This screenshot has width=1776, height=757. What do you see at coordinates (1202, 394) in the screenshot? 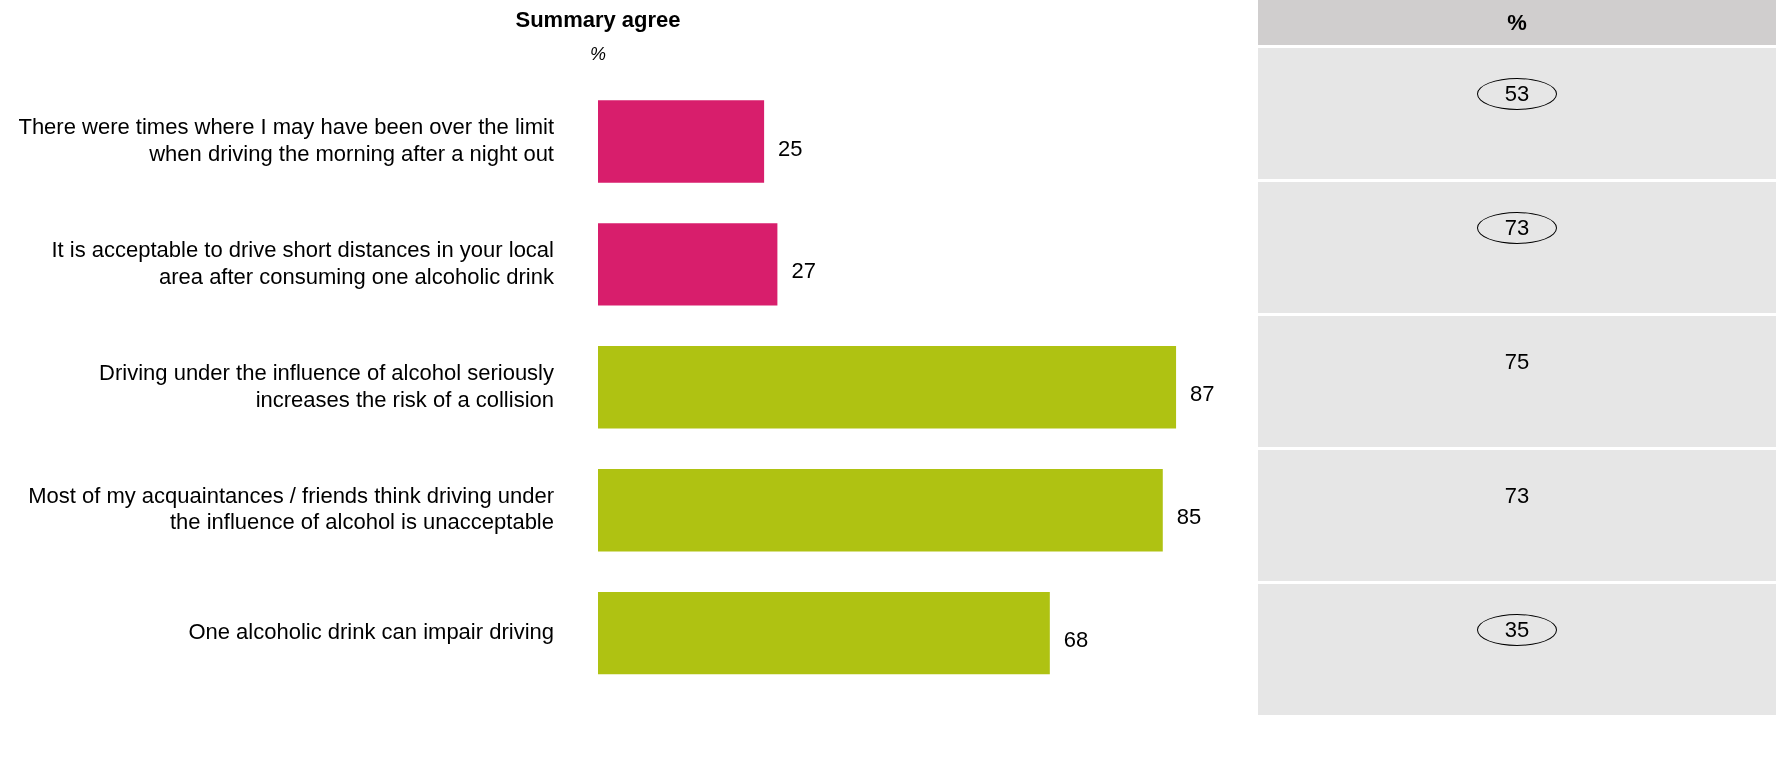
I see `data-label: 87` at bounding box center [1202, 394].